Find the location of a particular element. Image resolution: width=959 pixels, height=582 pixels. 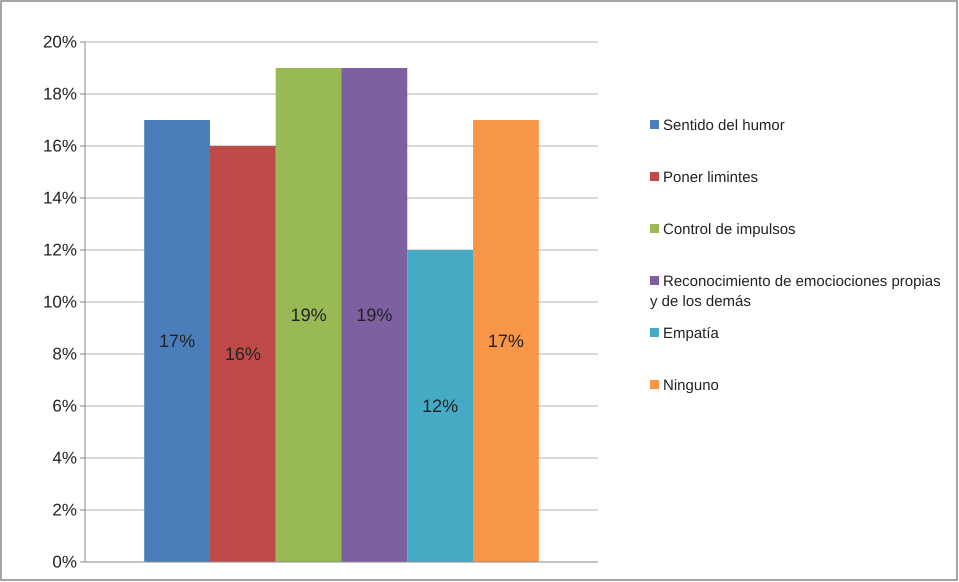

legend-label: Poner limintes is located at coordinates (710, 177).